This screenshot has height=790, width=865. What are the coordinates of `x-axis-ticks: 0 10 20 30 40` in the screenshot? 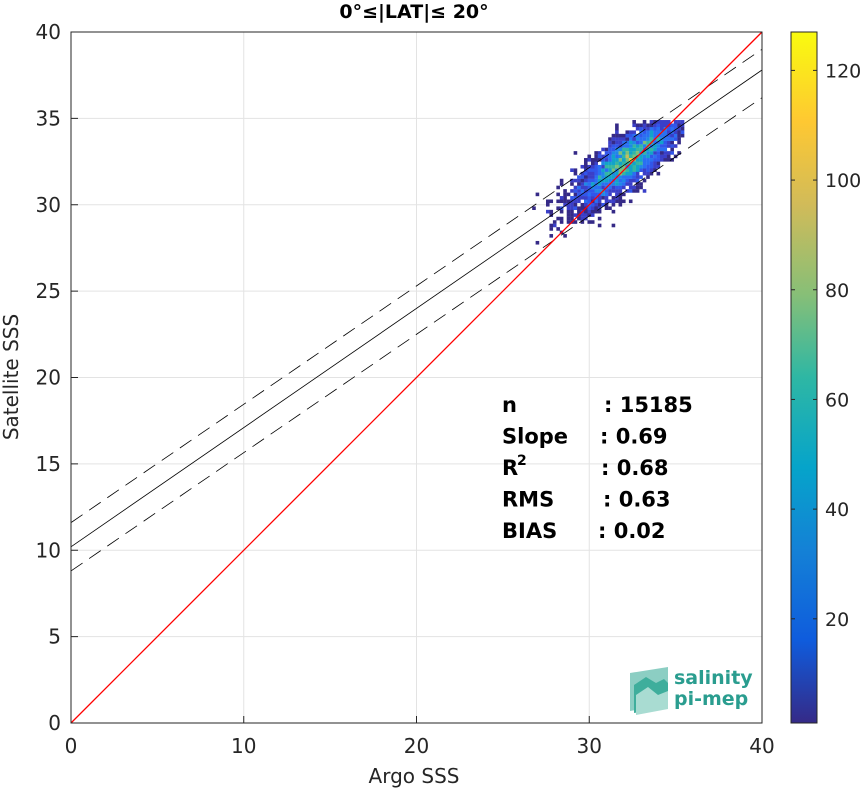 It's located at (420, 737).